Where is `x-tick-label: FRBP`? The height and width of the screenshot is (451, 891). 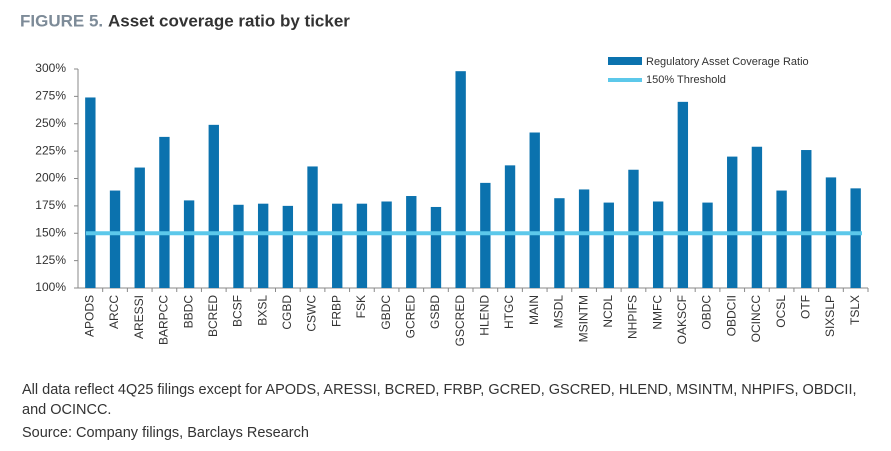
x-tick-label: FRBP is located at coordinates (336, 311).